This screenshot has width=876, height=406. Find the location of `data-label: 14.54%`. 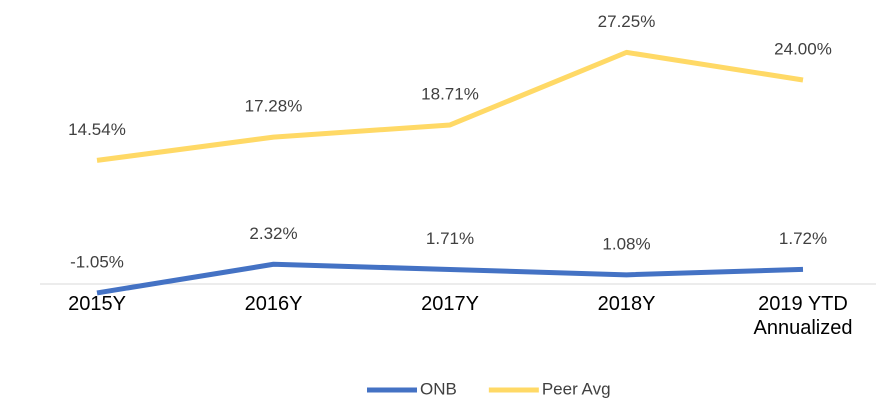

data-label: 14.54% is located at coordinates (97, 129).